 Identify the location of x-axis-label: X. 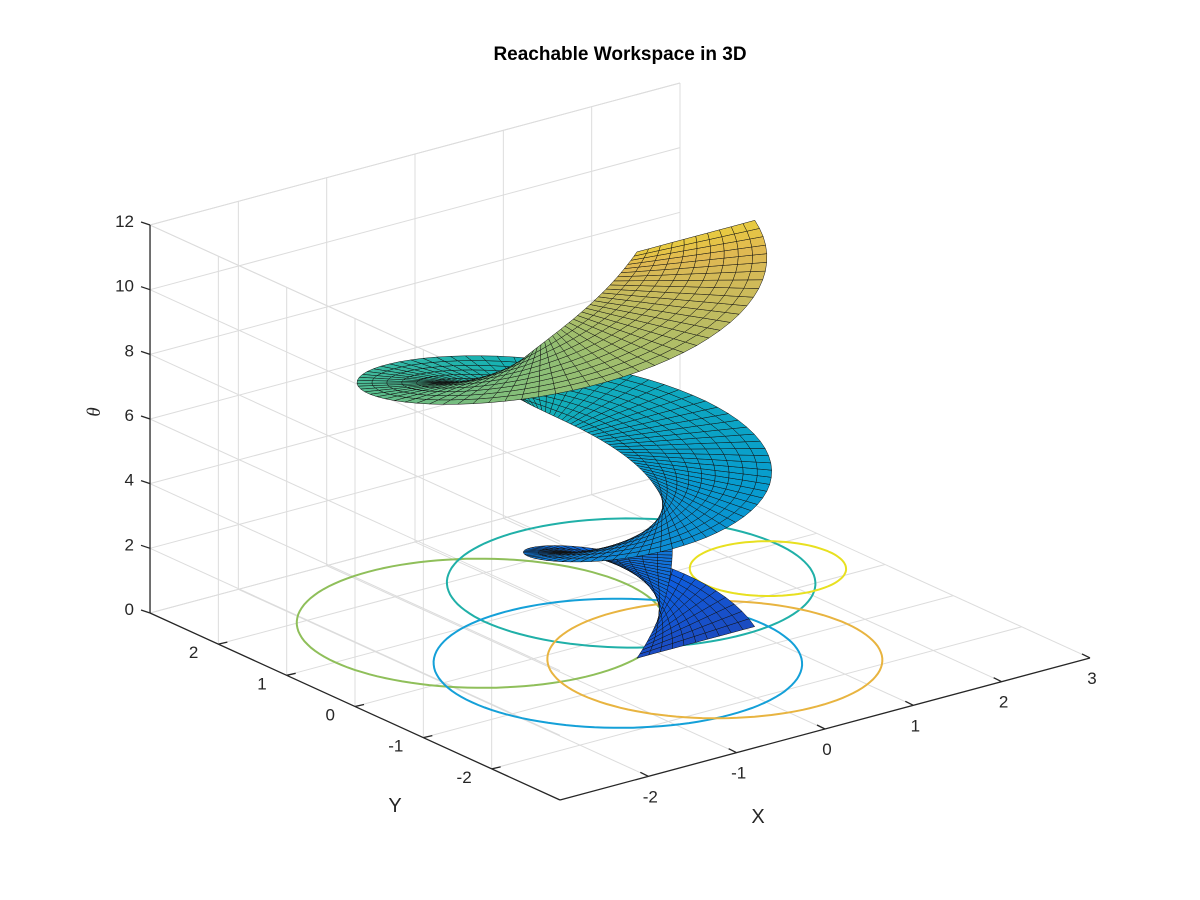
(757, 817).